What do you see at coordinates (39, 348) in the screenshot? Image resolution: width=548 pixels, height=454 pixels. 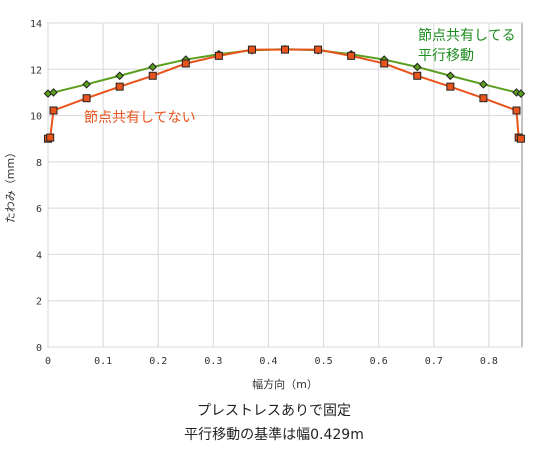 I see `y-tick-label: 0` at bounding box center [39, 348].